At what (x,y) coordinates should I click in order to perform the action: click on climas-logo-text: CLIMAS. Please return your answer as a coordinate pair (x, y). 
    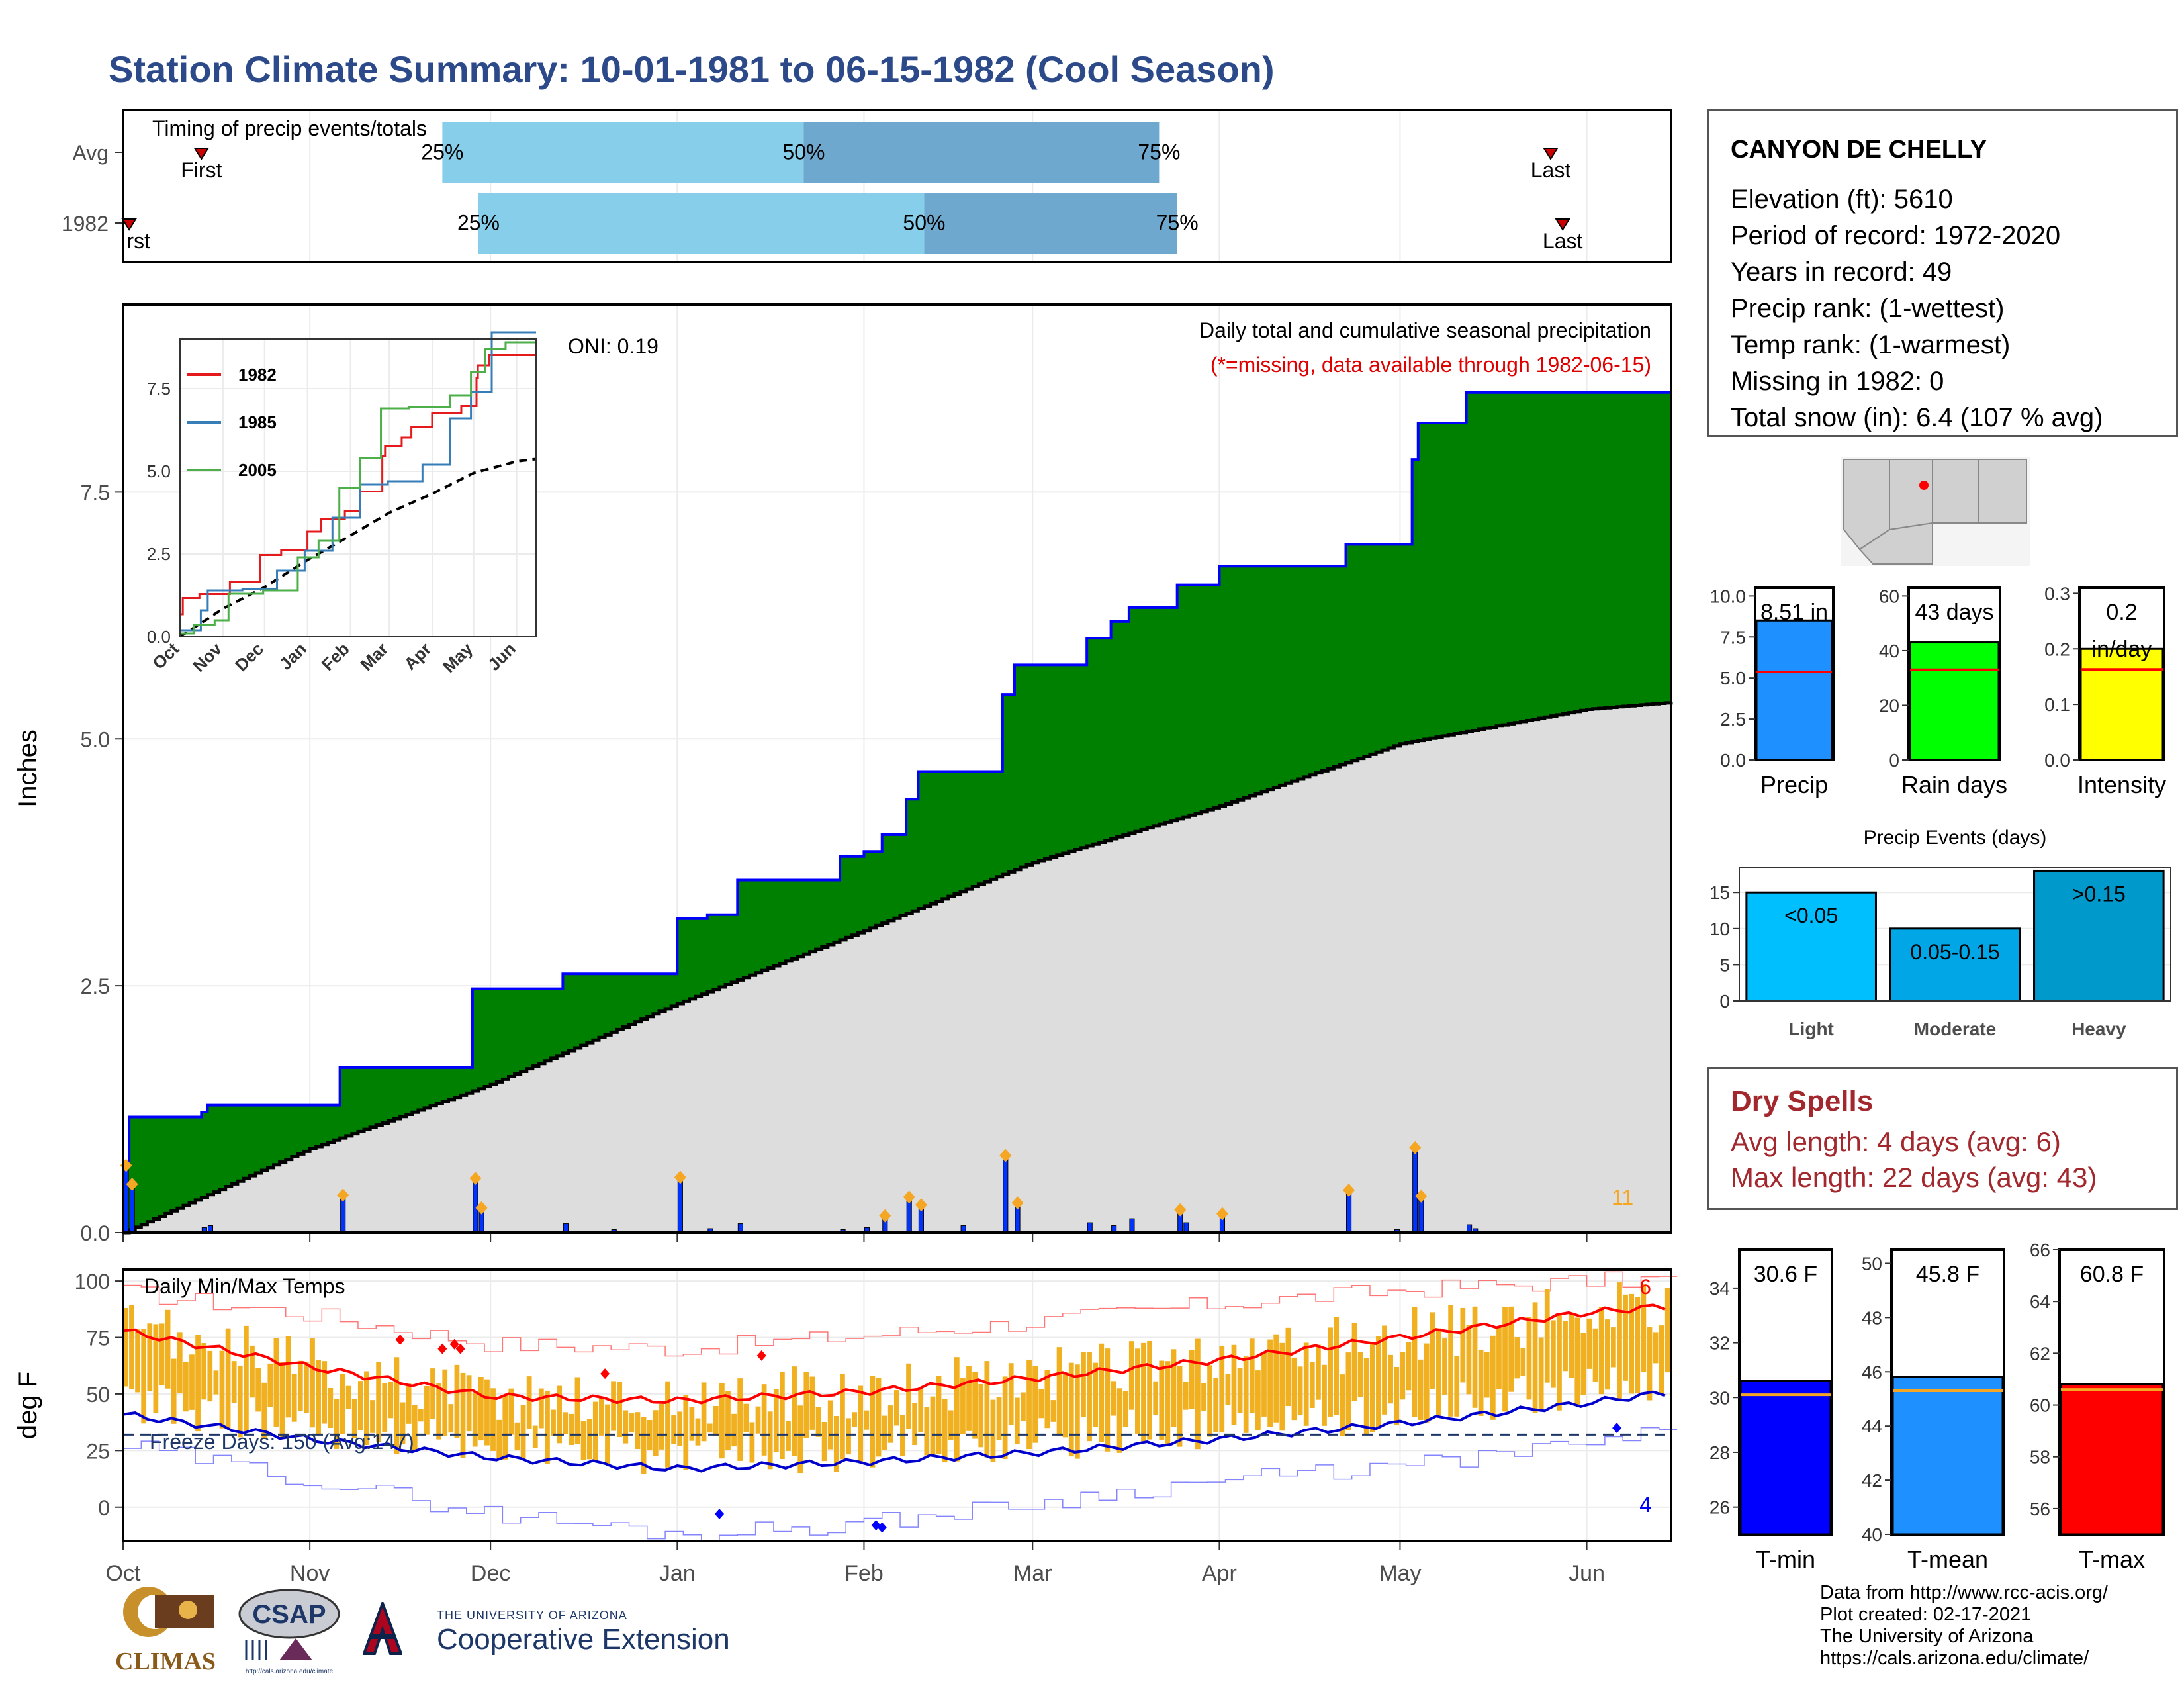
    Looking at the image, I should click on (165, 1661).